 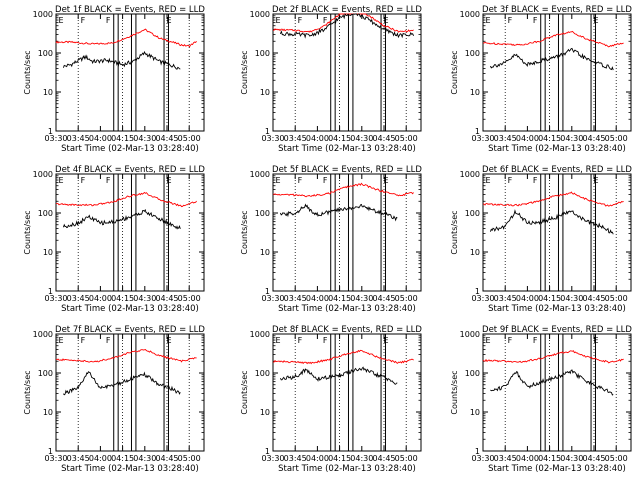 I want to click on chart-title: Det 7f BLACK = Events, RED = LLD, so click(x=130, y=330).